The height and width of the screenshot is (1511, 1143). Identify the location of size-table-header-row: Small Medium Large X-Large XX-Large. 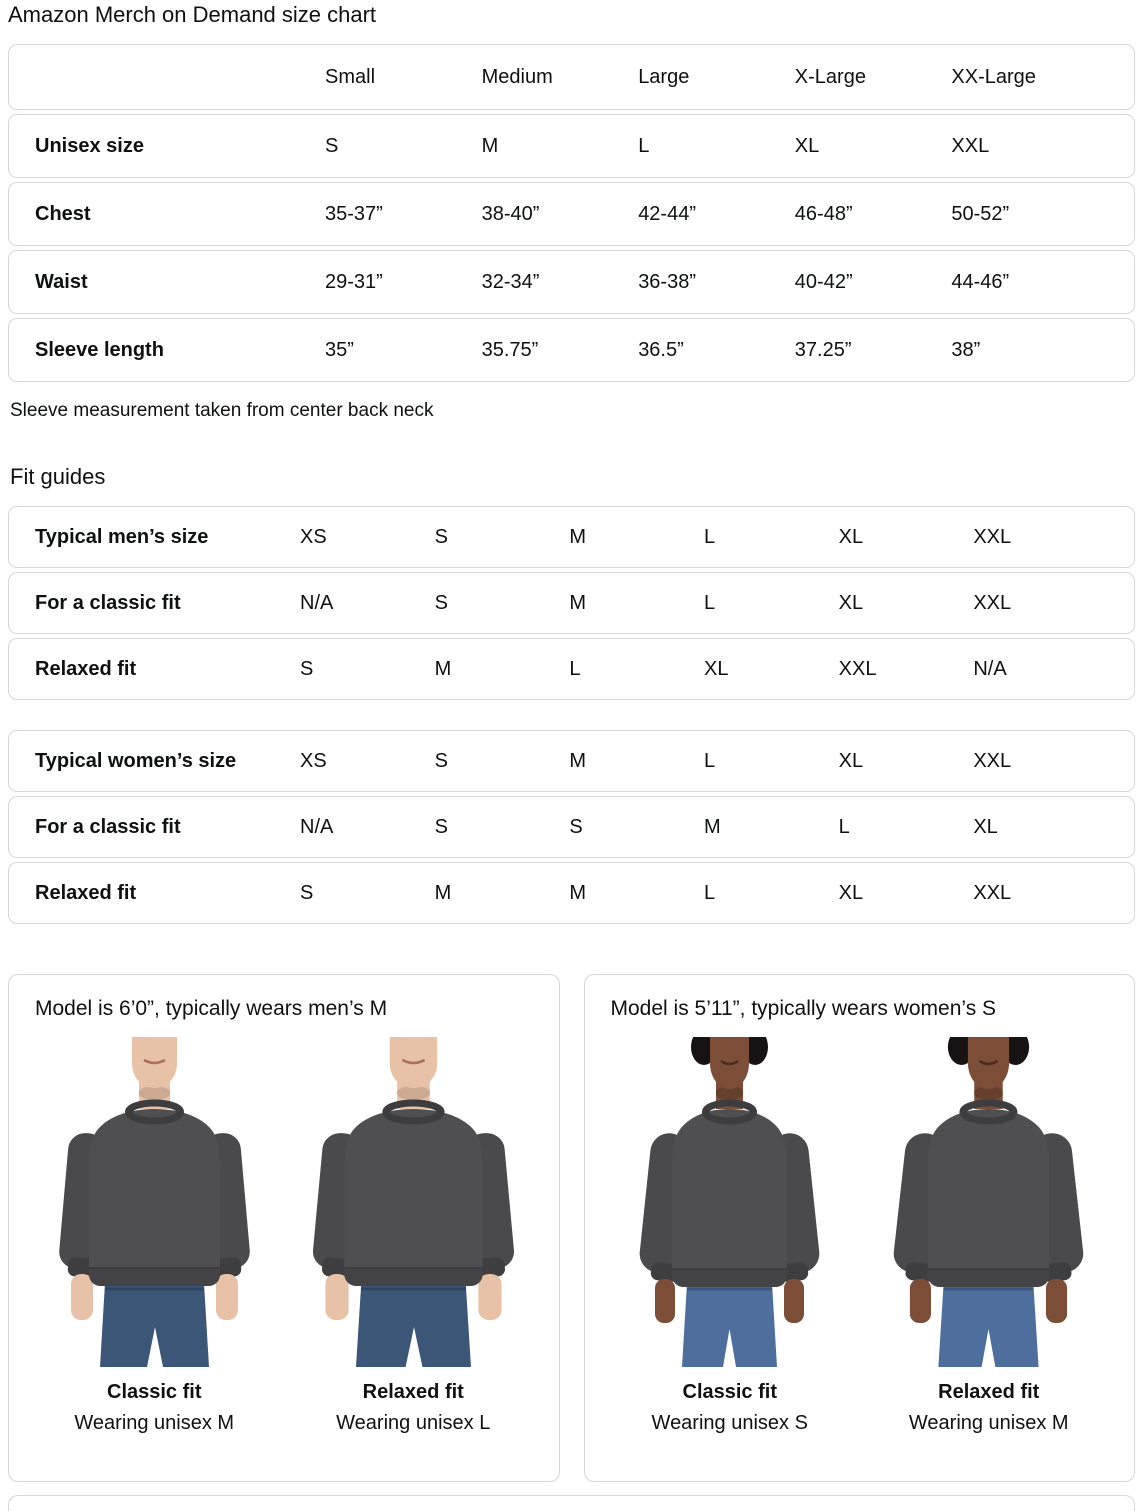
(571, 77).